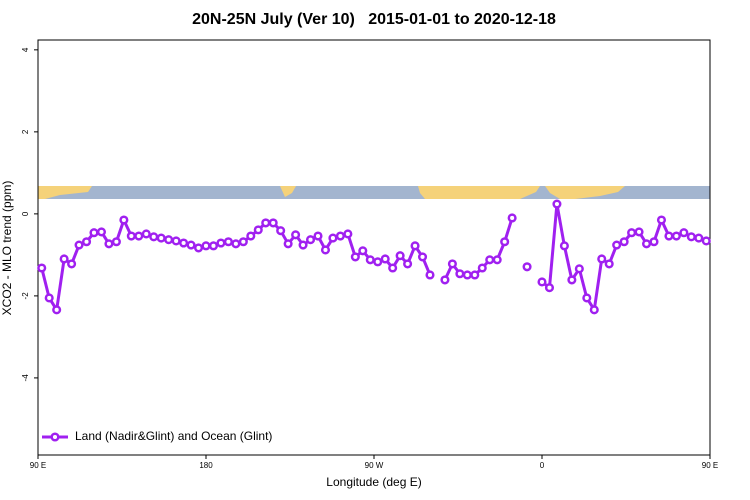 The width and height of the screenshot is (750, 500). I want to click on y-tick-label: -2, so click(25, 296).